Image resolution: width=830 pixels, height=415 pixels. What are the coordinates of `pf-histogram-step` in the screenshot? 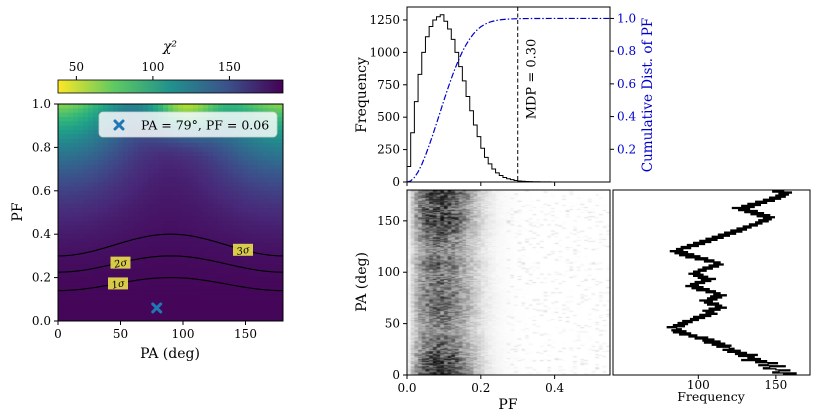 It's located at (483, 98).